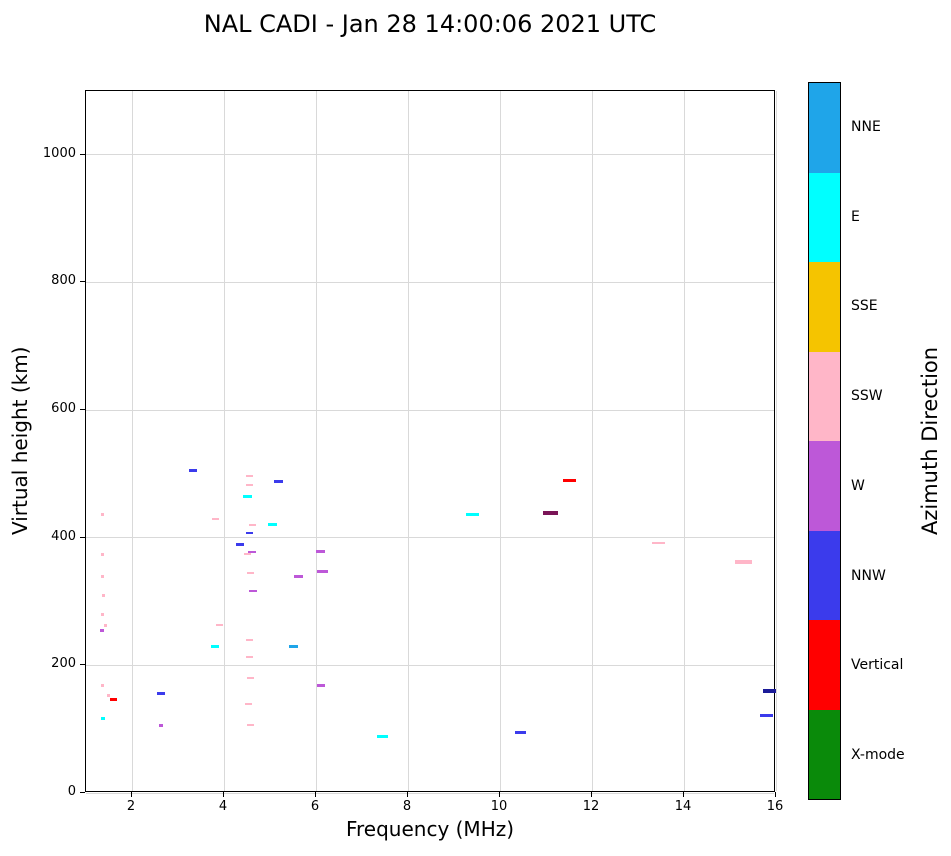 The image size is (951, 856). I want to click on y-tick-label: 600, so click(63, 409).